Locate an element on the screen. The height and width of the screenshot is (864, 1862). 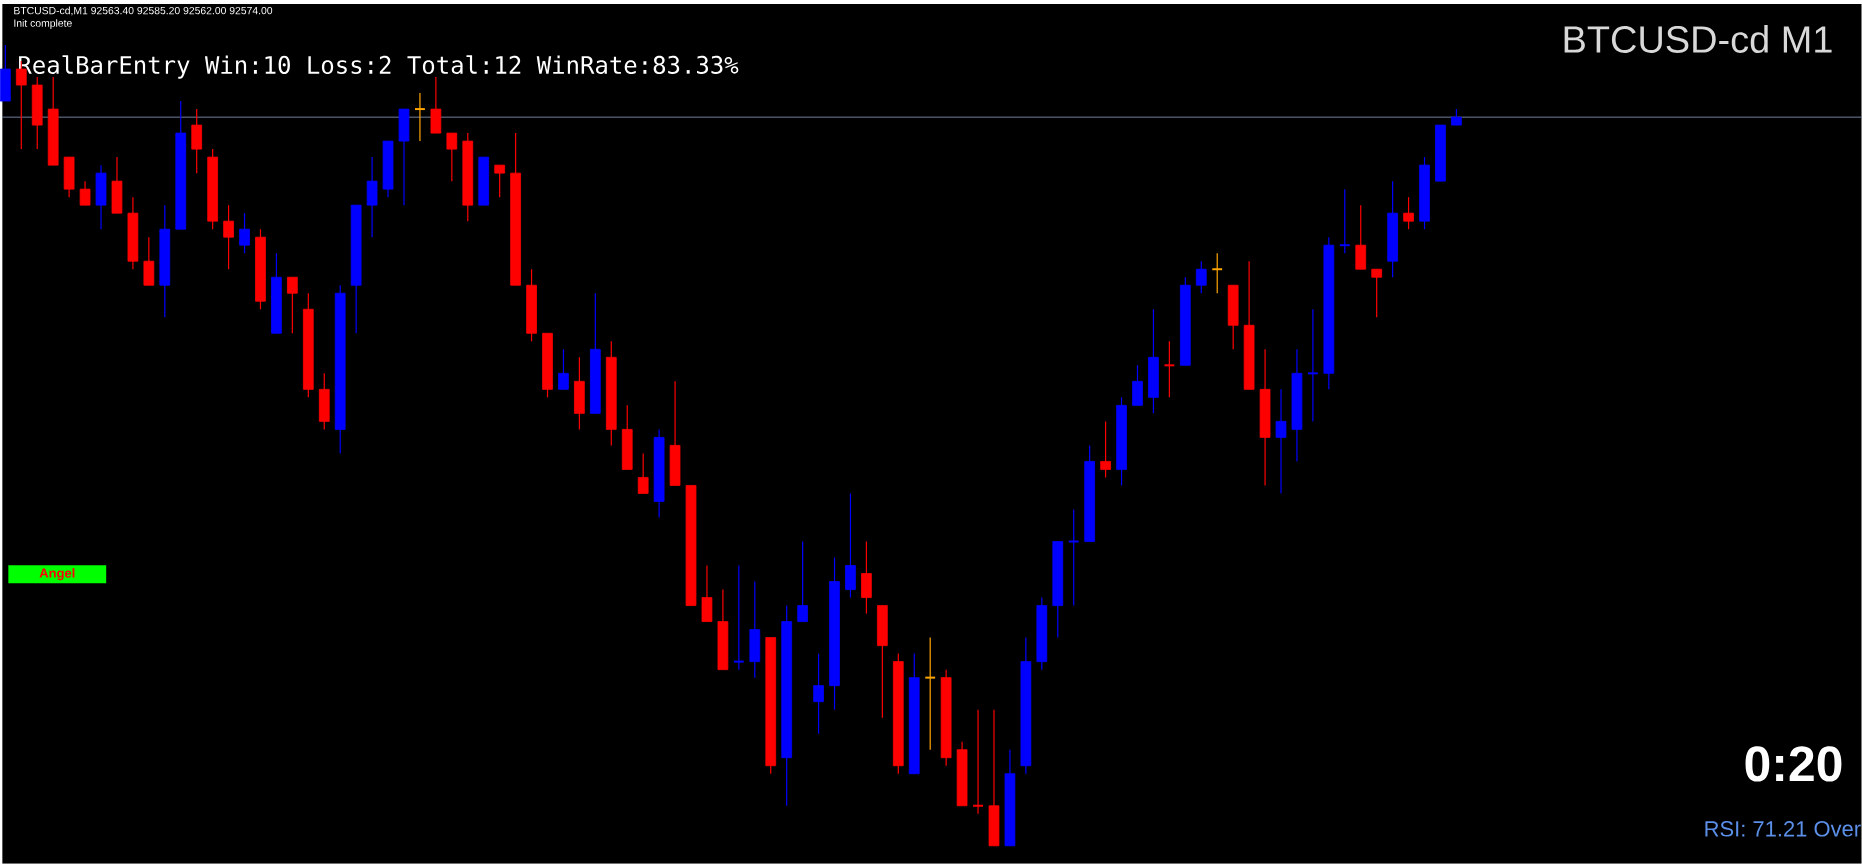
text: BTCUSD-cd,M1 92563.40 92585.20 92562.00 92574.00 is located at coordinates (143, 11).